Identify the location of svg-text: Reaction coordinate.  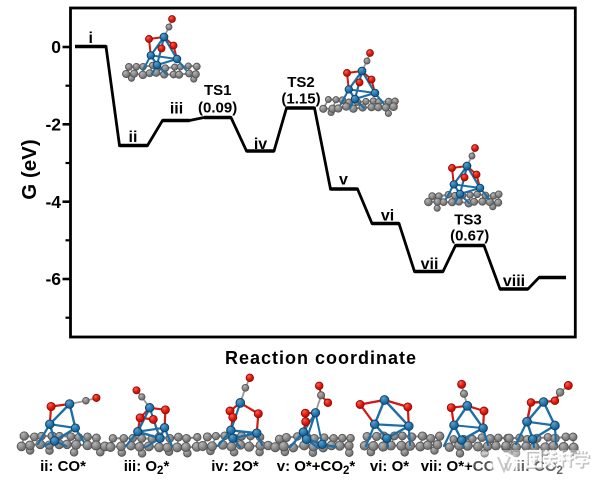
(321, 358).